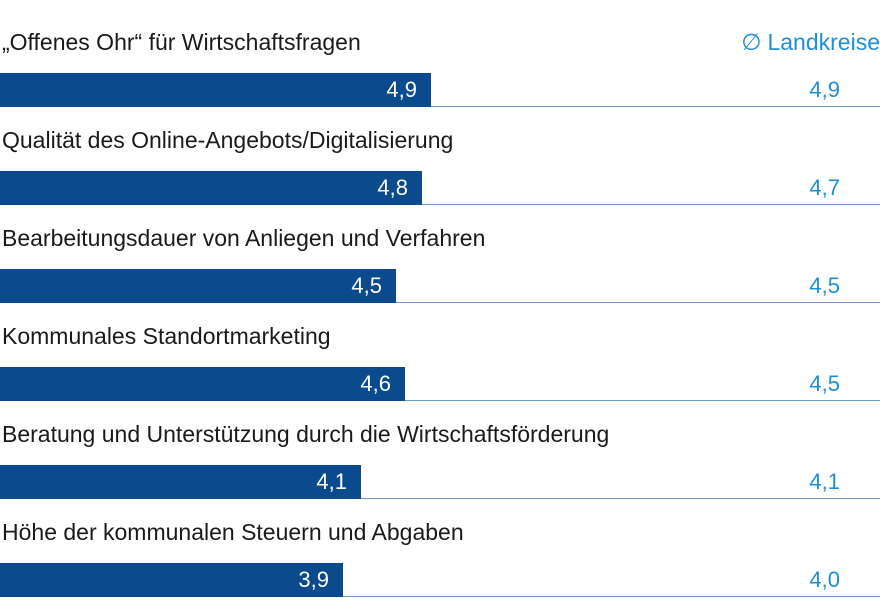  What do you see at coordinates (823, 42) in the screenshot?
I see `legend-label: Landkreise` at bounding box center [823, 42].